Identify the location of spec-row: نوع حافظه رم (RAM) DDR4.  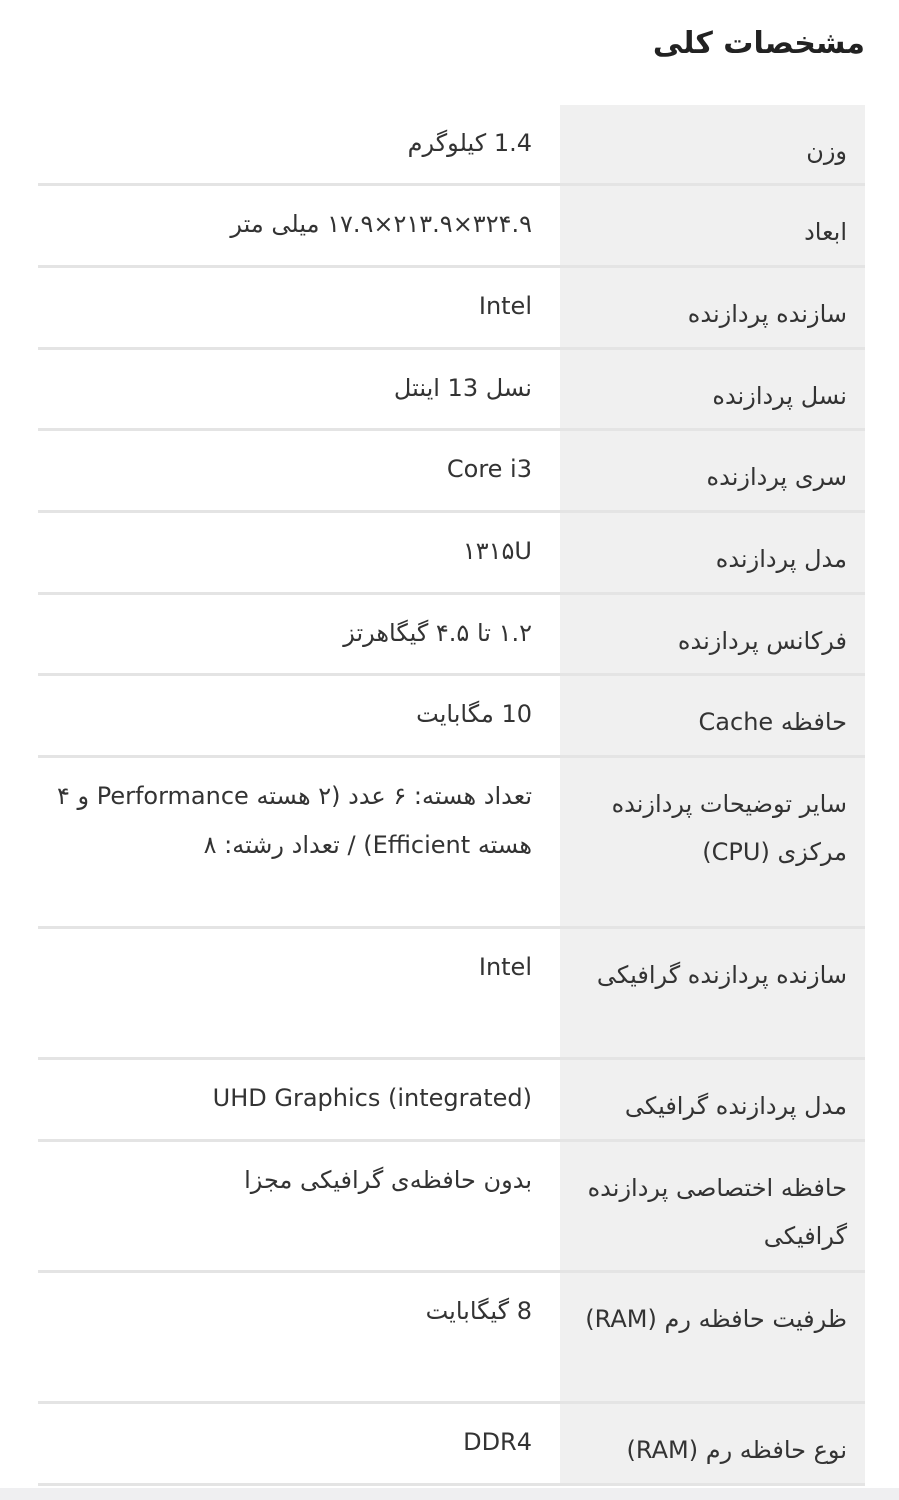
(451, 1445).